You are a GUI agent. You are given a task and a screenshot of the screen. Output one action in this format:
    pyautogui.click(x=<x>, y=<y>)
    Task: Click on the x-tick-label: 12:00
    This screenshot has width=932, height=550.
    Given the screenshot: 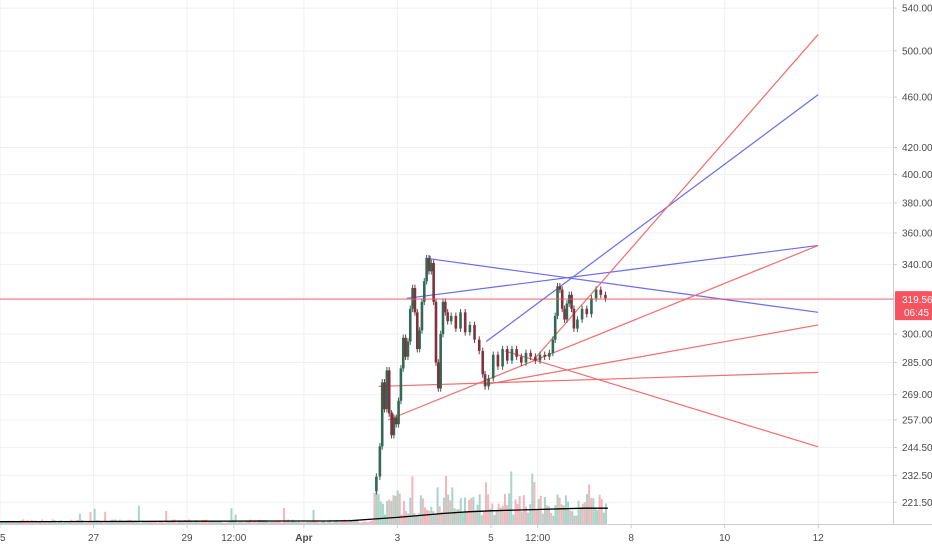 What is the action you would take?
    pyautogui.click(x=537, y=538)
    